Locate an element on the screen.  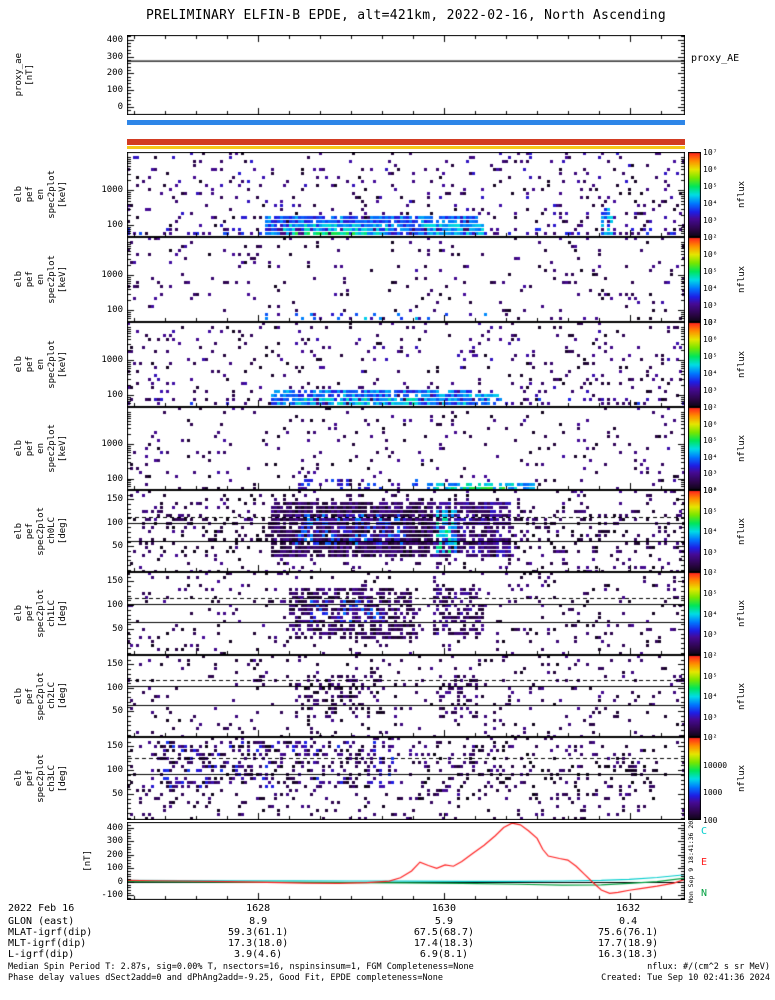
coord-row-value: 17.7(18.9) is located at coordinates (628, 943).